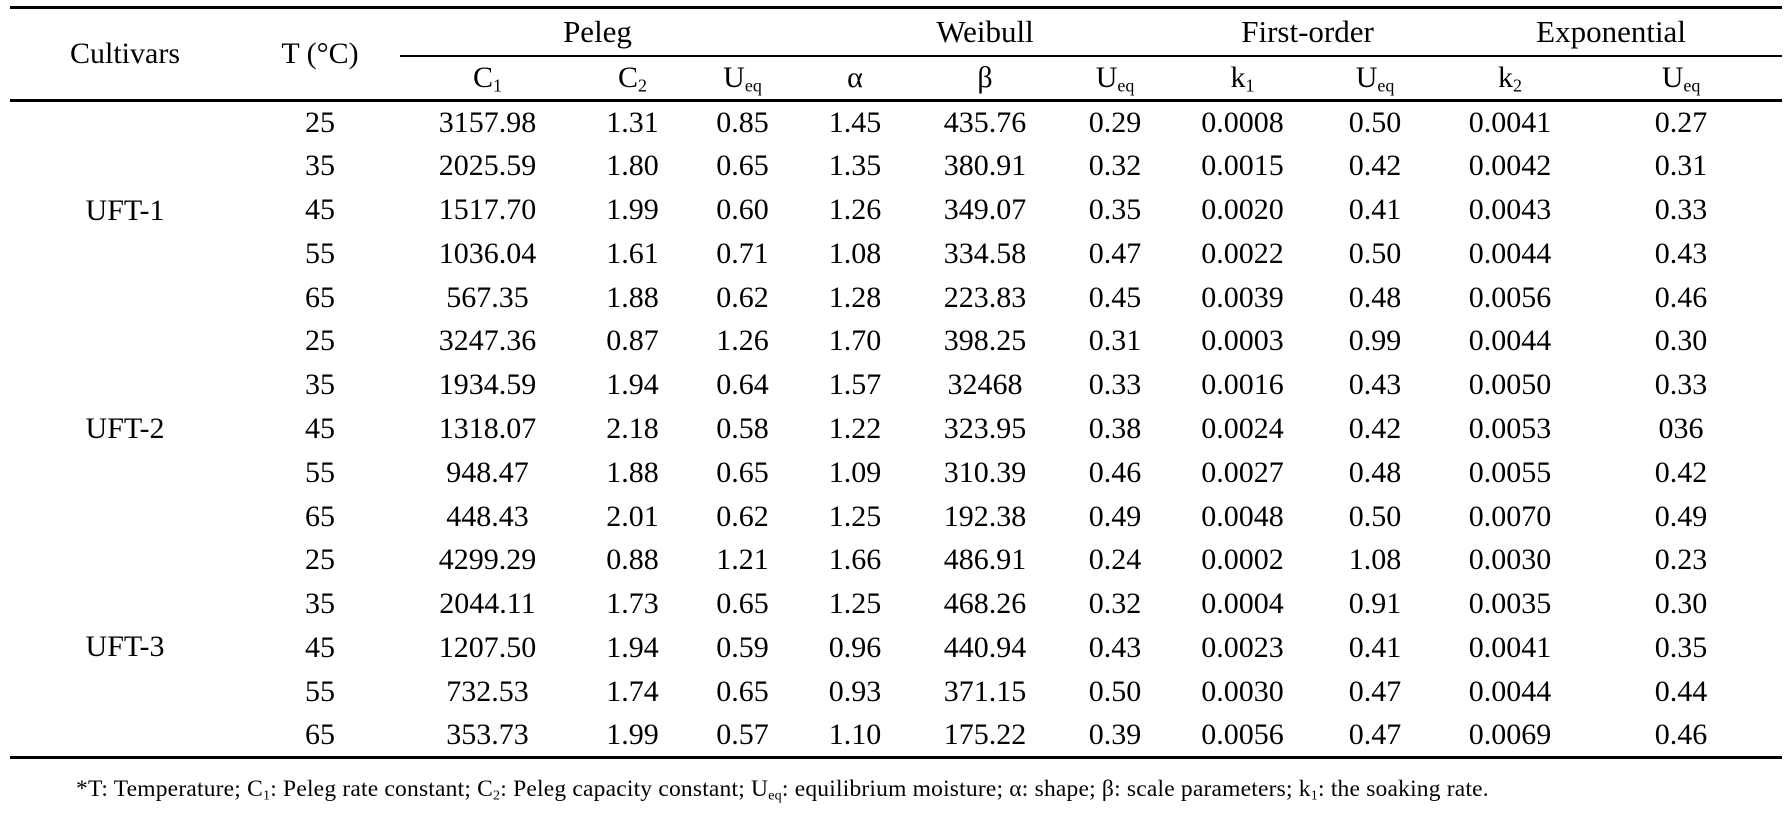  What do you see at coordinates (775, 795) in the screenshot?
I see `footnote-subscript: eq` at bounding box center [775, 795].